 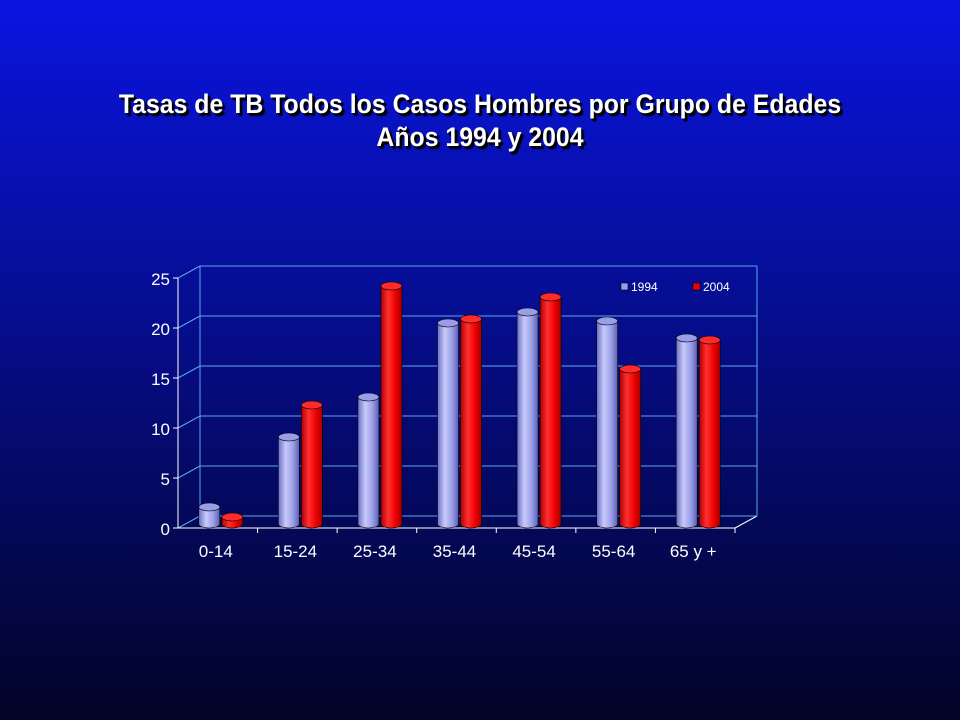 What do you see at coordinates (533, 551) in the screenshot?
I see `x-tick-label: 45-54` at bounding box center [533, 551].